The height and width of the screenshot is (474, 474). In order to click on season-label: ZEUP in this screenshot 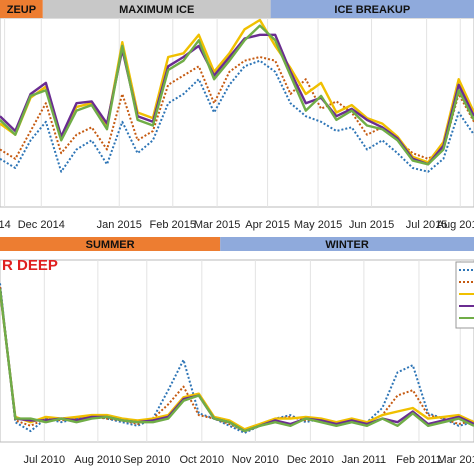, I will do `click(21, 10)`.